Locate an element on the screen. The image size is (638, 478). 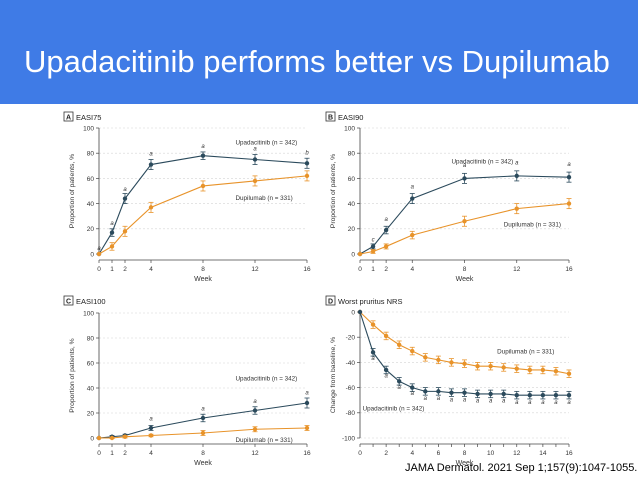
panel-letter: C is located at coordinates (68, 302).